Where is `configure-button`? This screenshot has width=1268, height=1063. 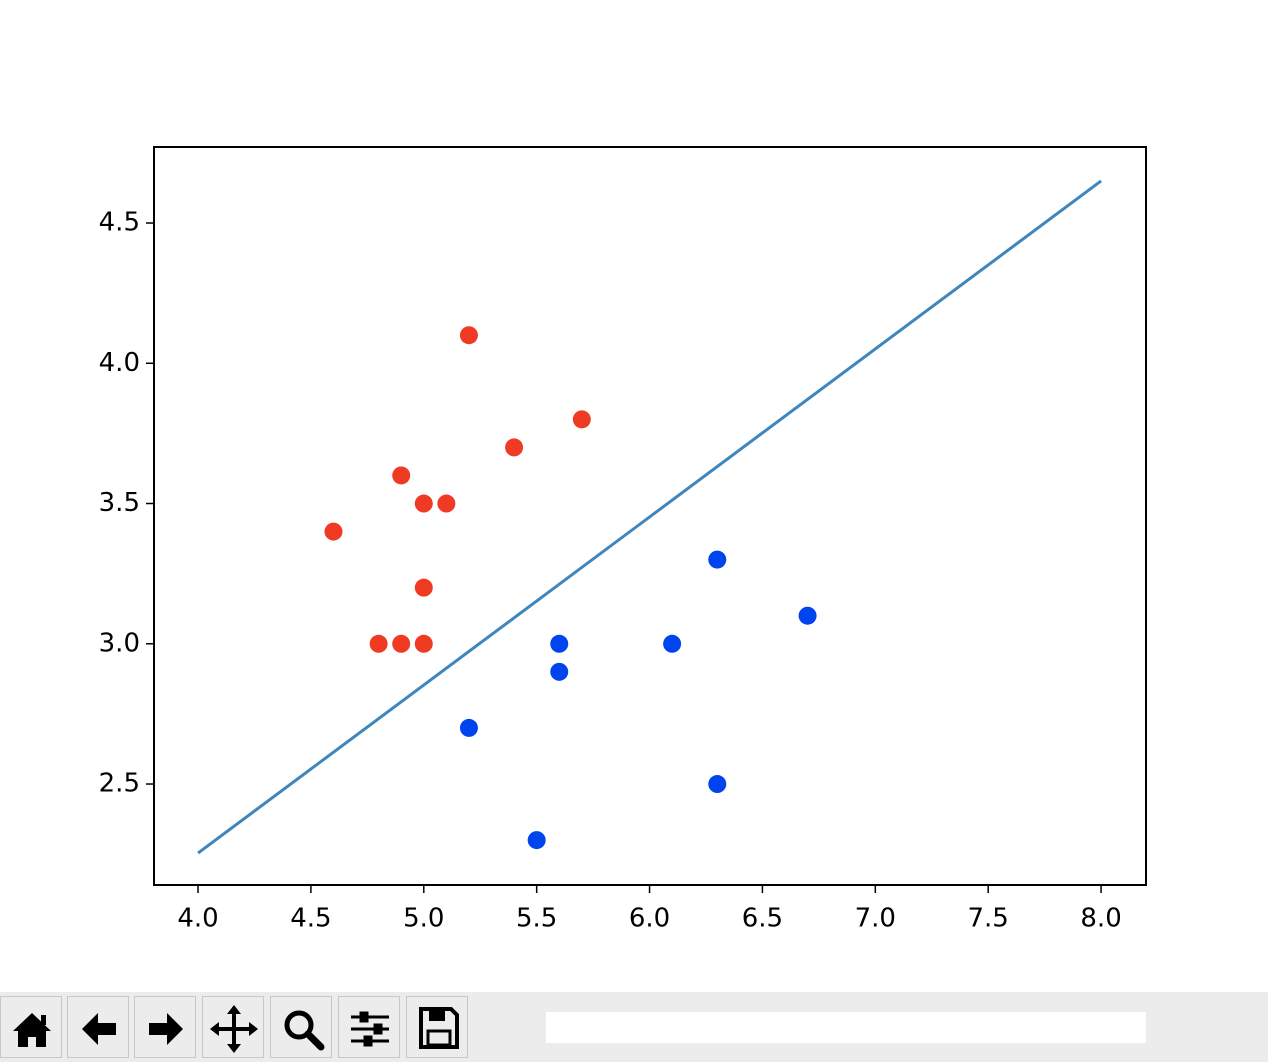 configure-button is located at coordinates (369, 1027).